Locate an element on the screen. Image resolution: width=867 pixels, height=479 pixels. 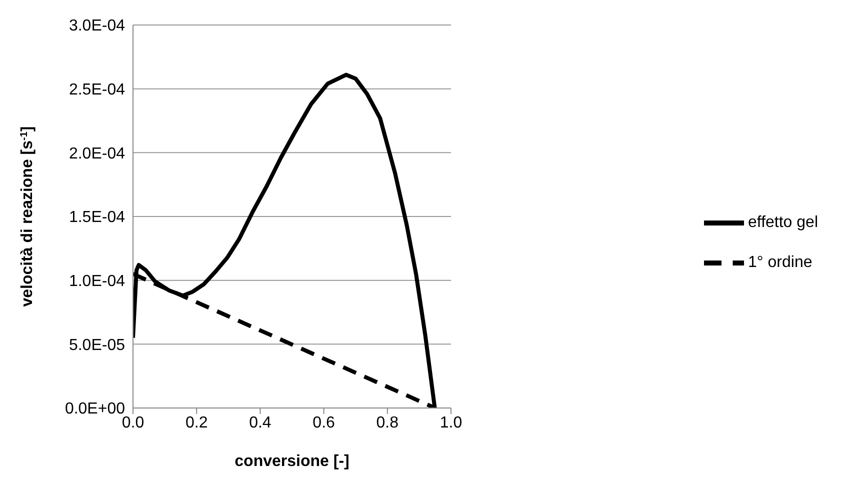
y-tick-label: 1.0E-04 is located at coordinates (97, 281).